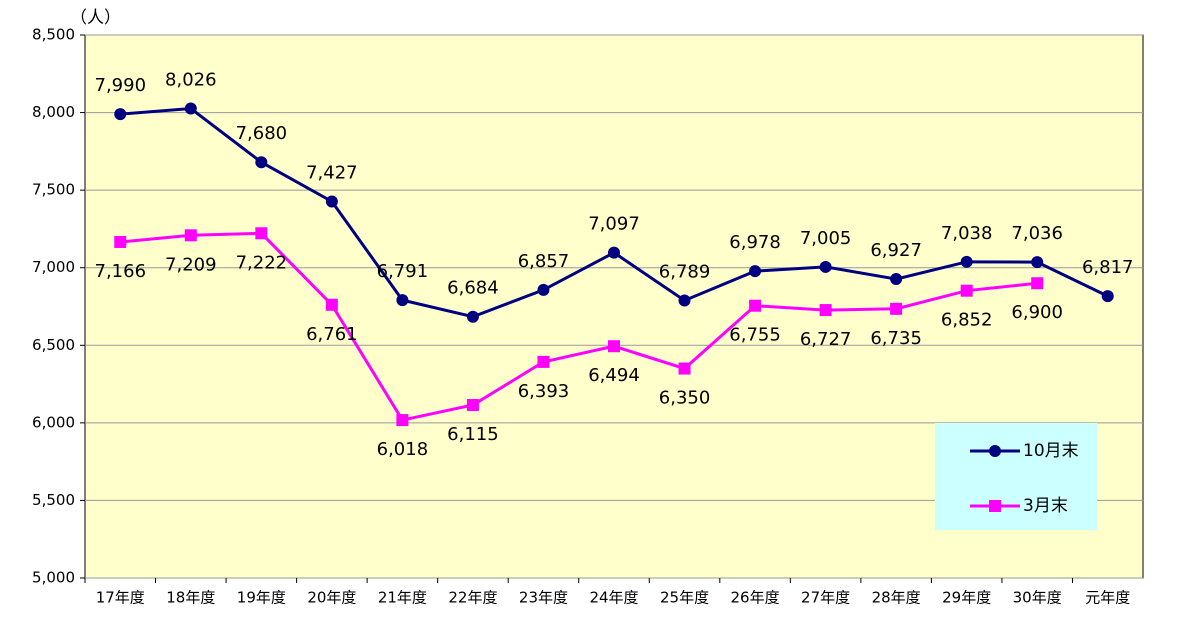 This screenshot has height=617, width=1179. What do you see at coordinates (402, 598) in the screenshot?
I see `x-tick-label: 21年度` at bounding box center [402, 598].